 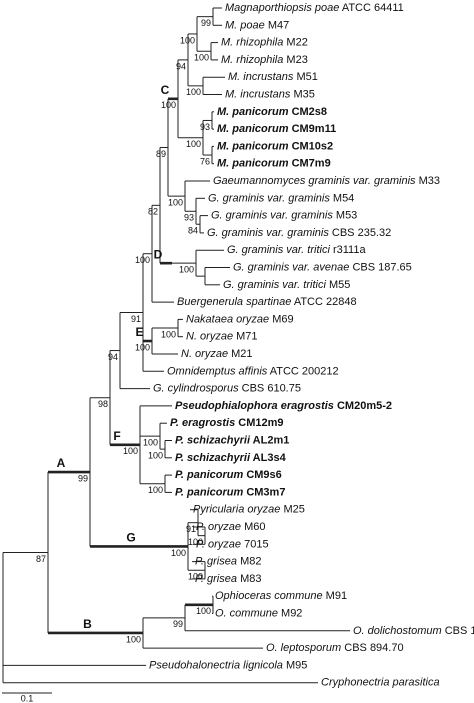 I want to click on taxon-label: P. schizachyrii AL2m1, so click(x=232, y=440).